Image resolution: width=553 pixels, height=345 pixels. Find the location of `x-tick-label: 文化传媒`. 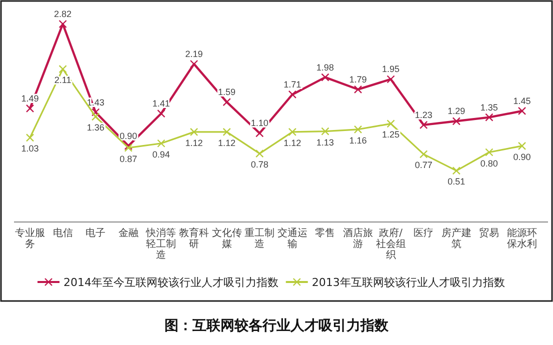

x-tick-label: 文化传媒 is located at coordinates (227, 238).